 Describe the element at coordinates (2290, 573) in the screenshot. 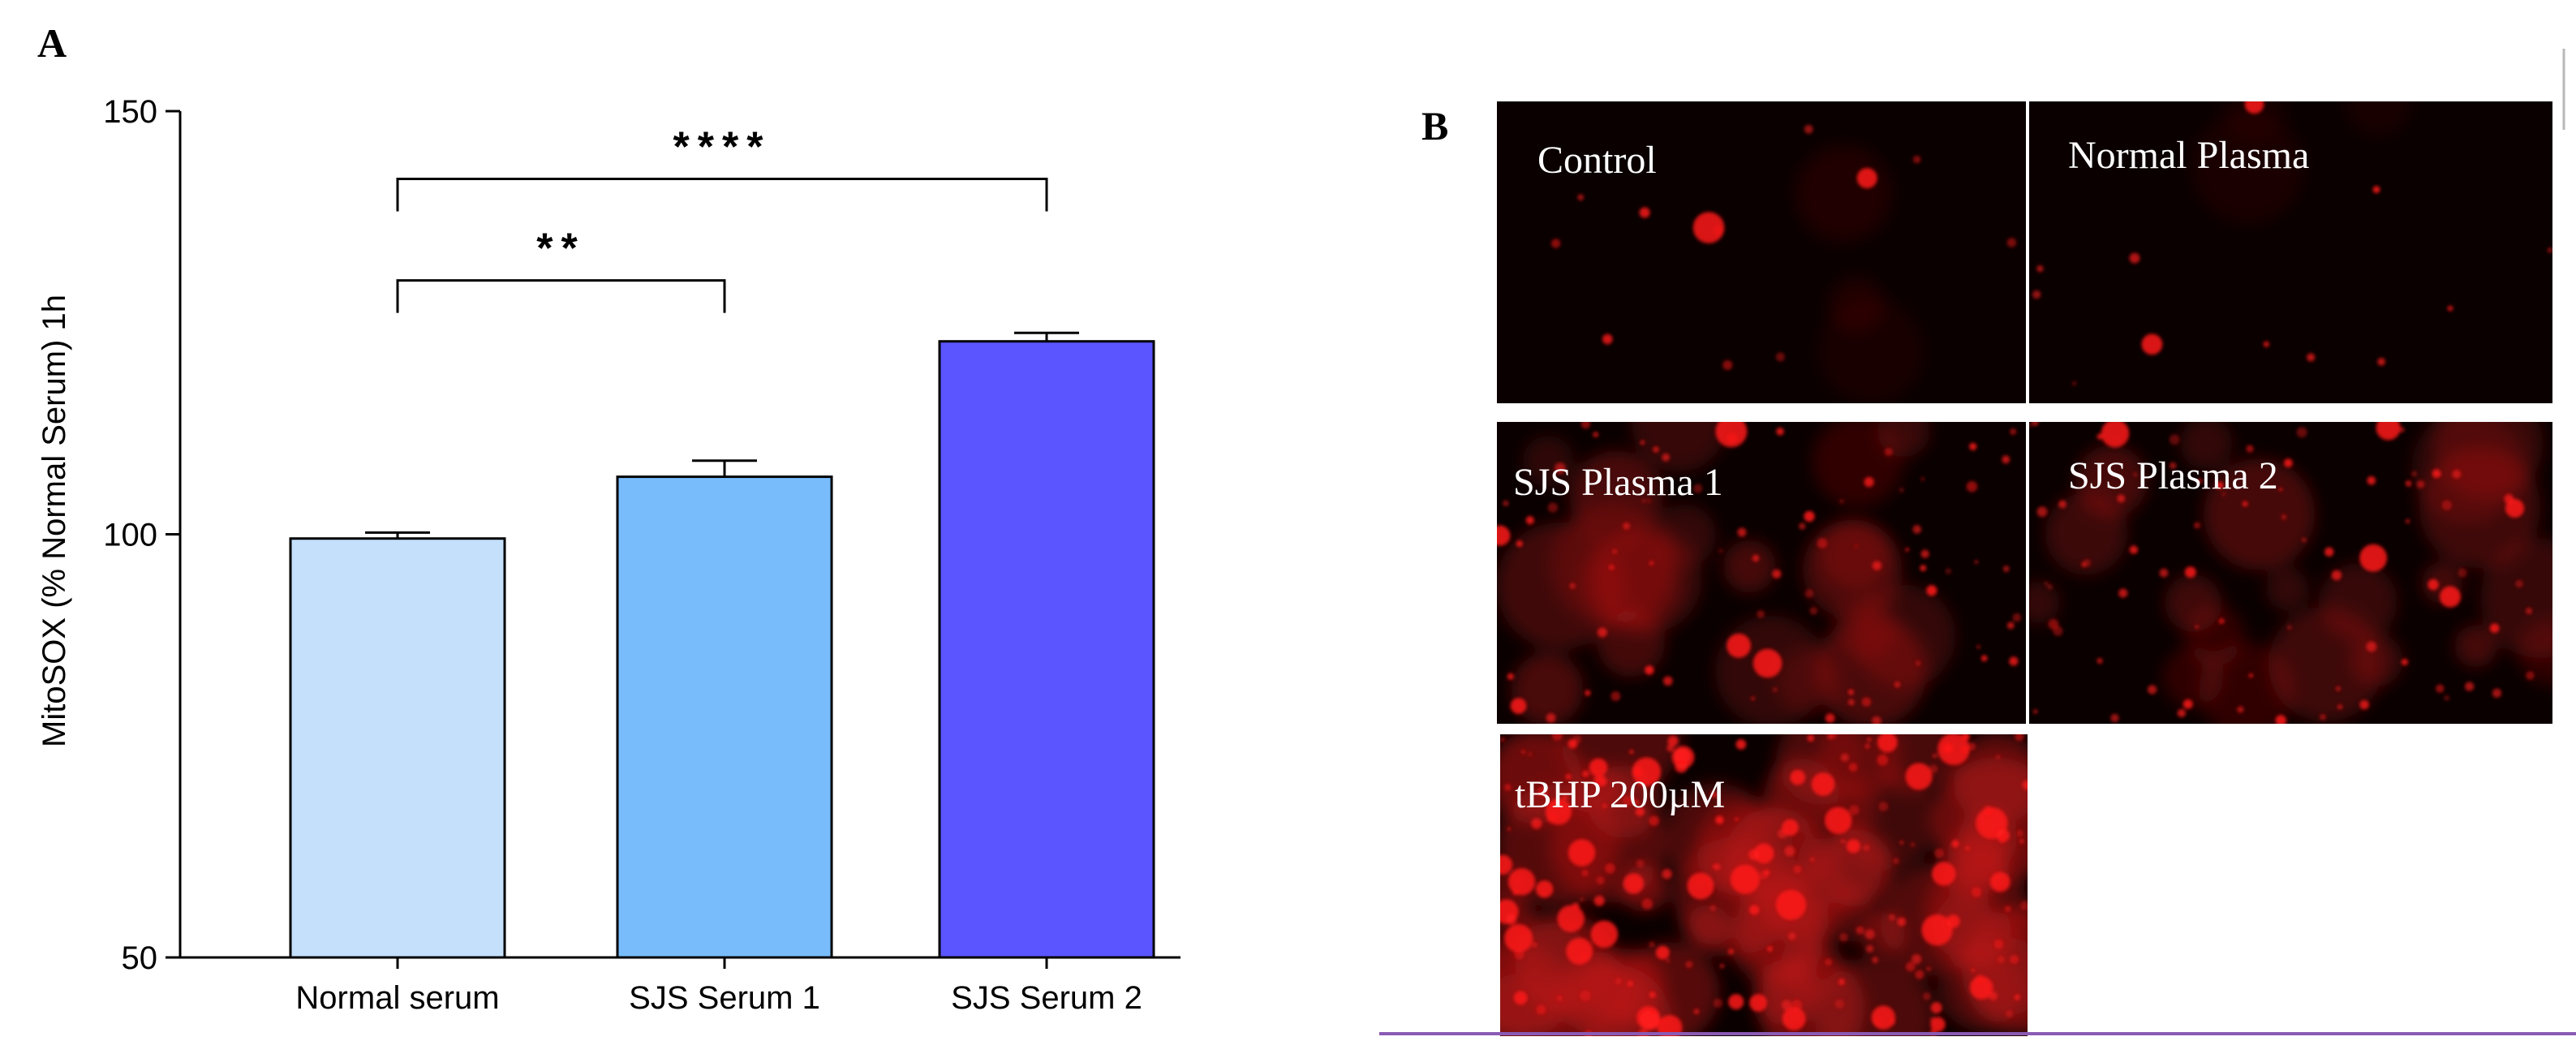

I see `micrograph: SJS Plasma 2` at that location.